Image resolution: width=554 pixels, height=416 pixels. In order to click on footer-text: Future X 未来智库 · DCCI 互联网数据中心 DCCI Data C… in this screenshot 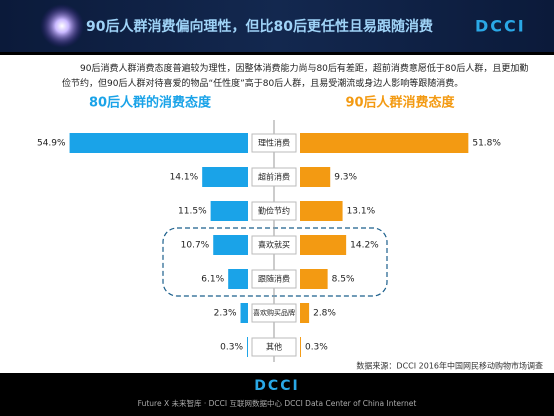, I will do `click(277, 403)`.